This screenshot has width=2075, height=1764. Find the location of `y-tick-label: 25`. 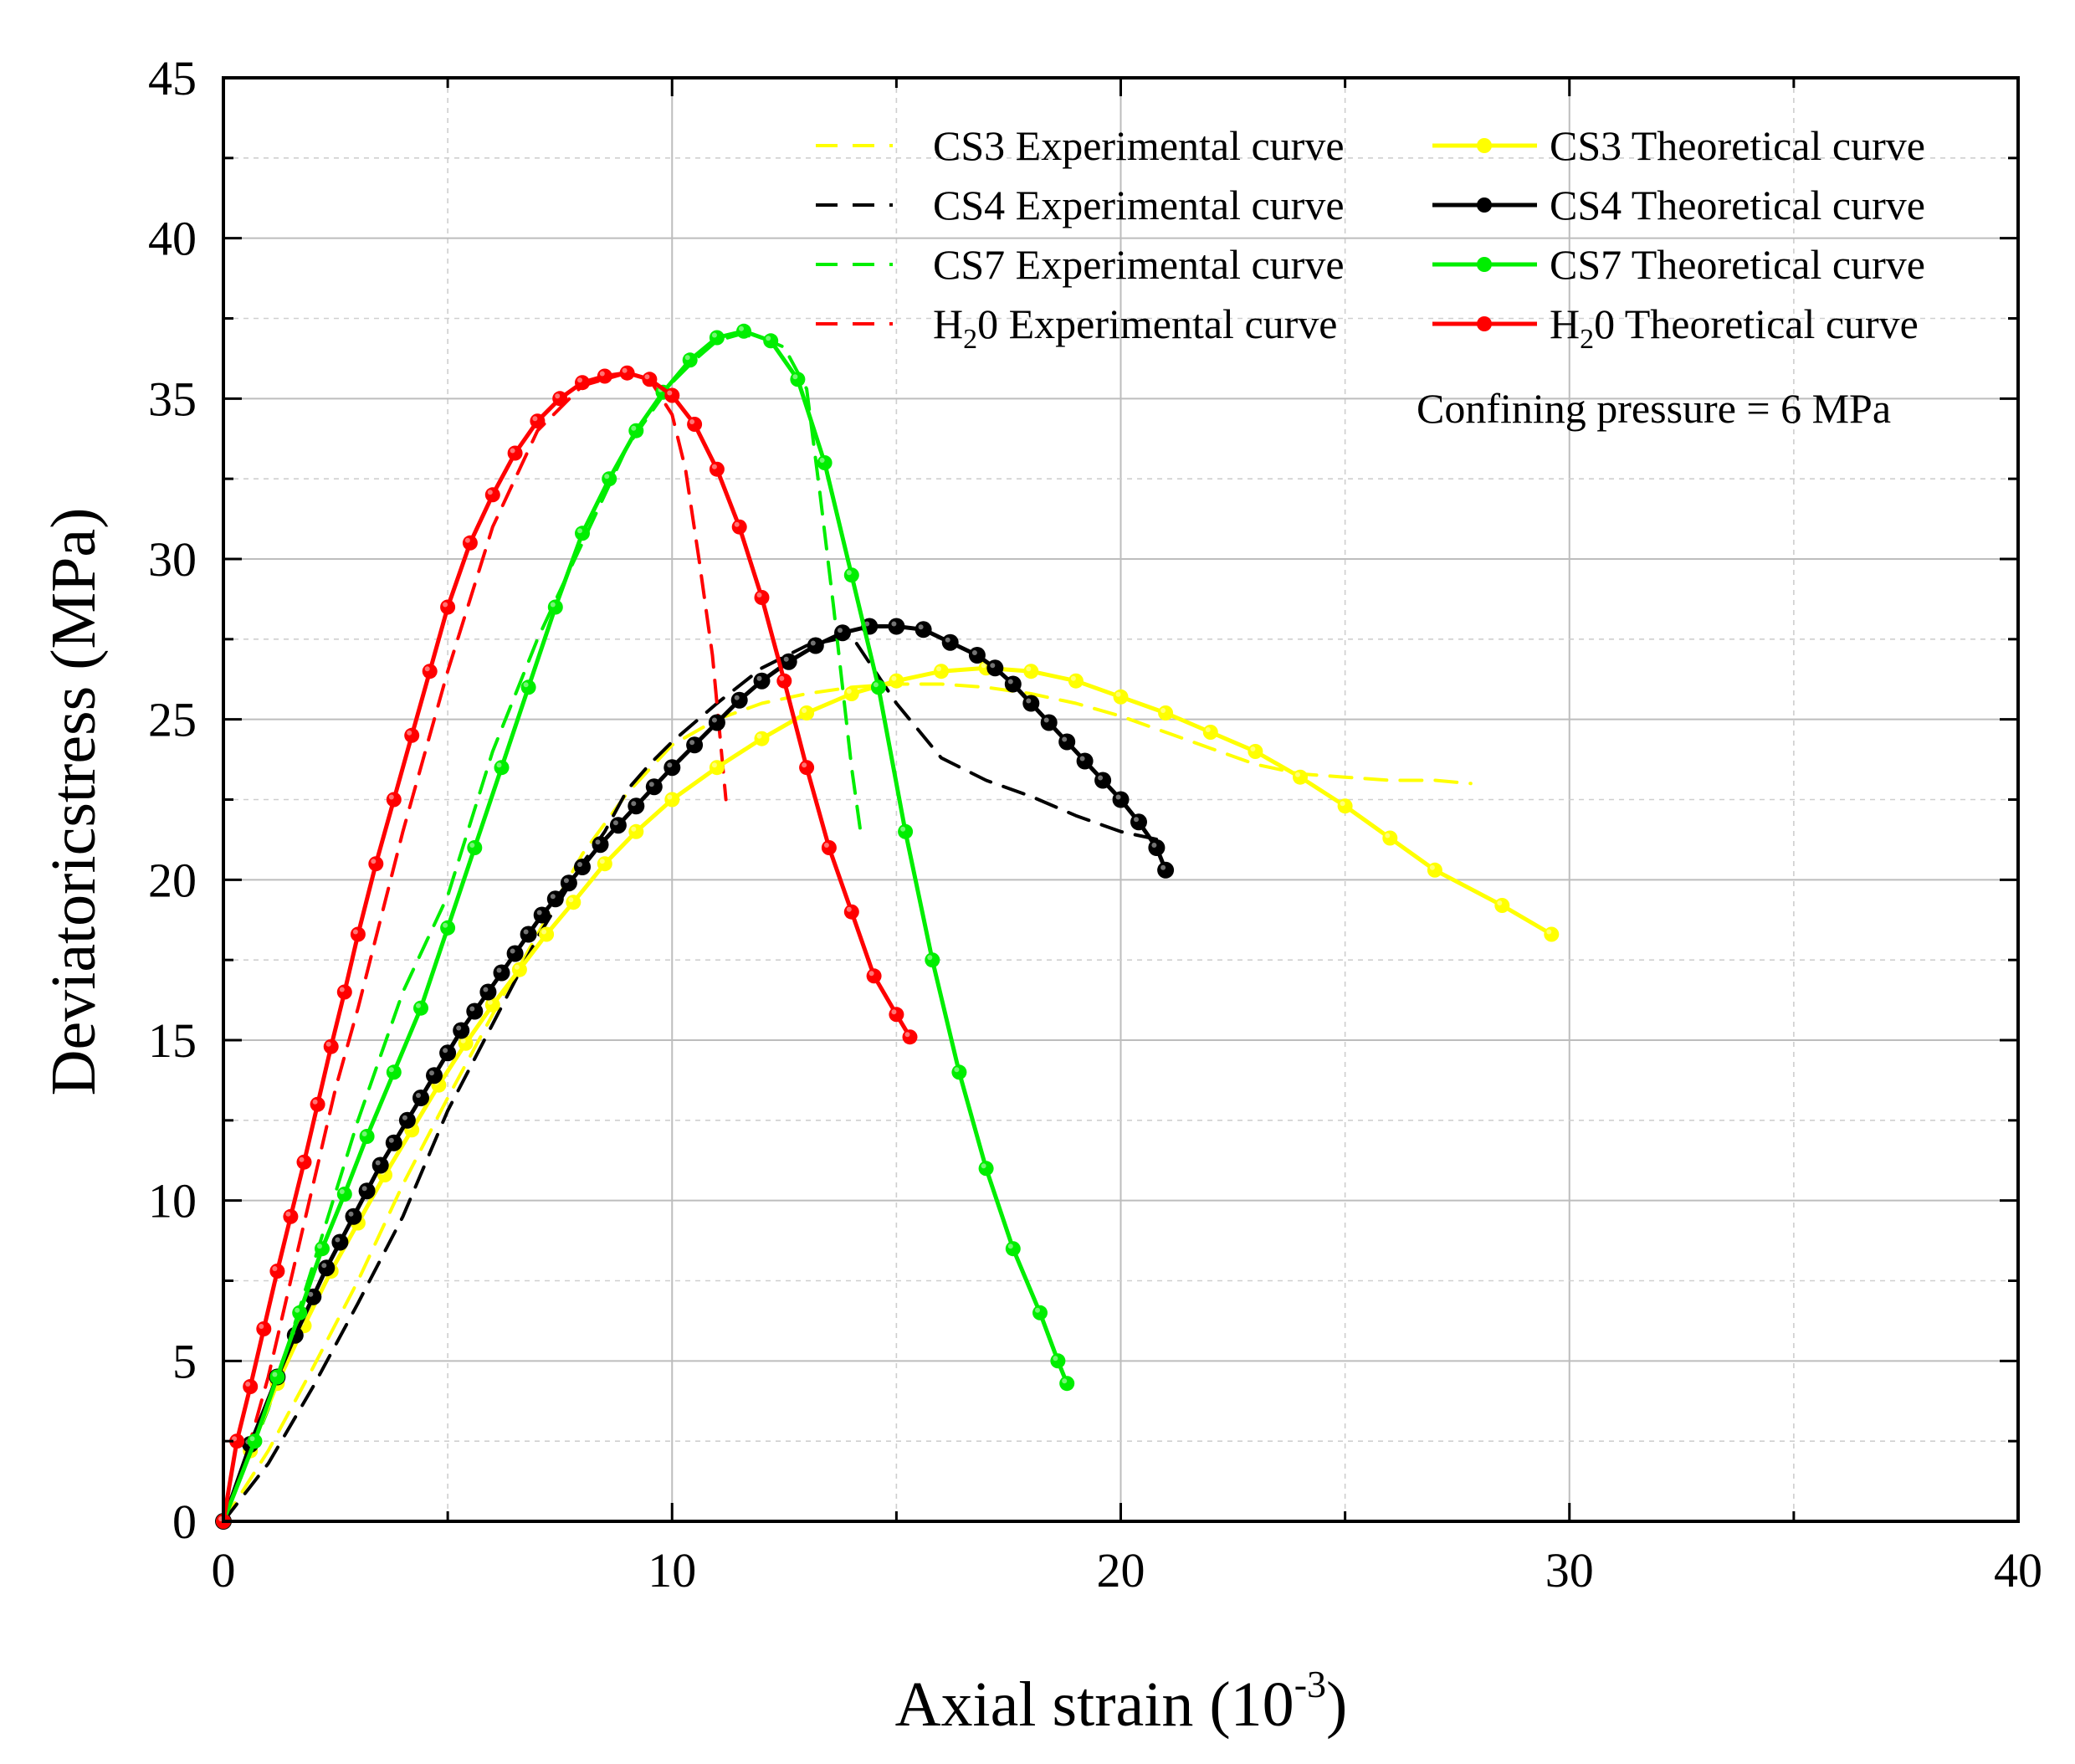

y-tick-label: 25 is located at coordinates (172, 720).